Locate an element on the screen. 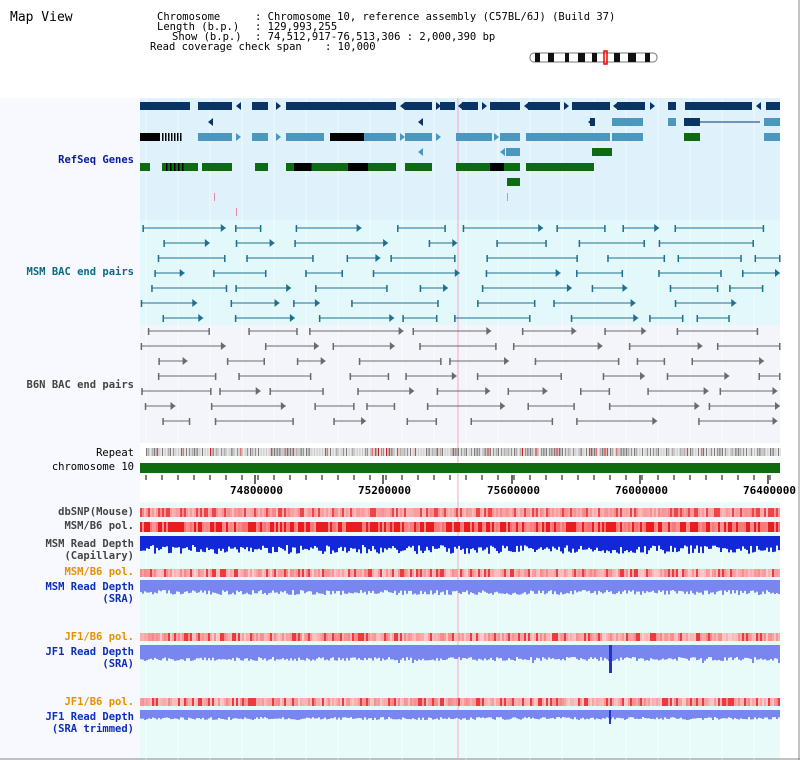  msm-bac-label: MSM BAC end pairs is located at coordinates (80, 272).